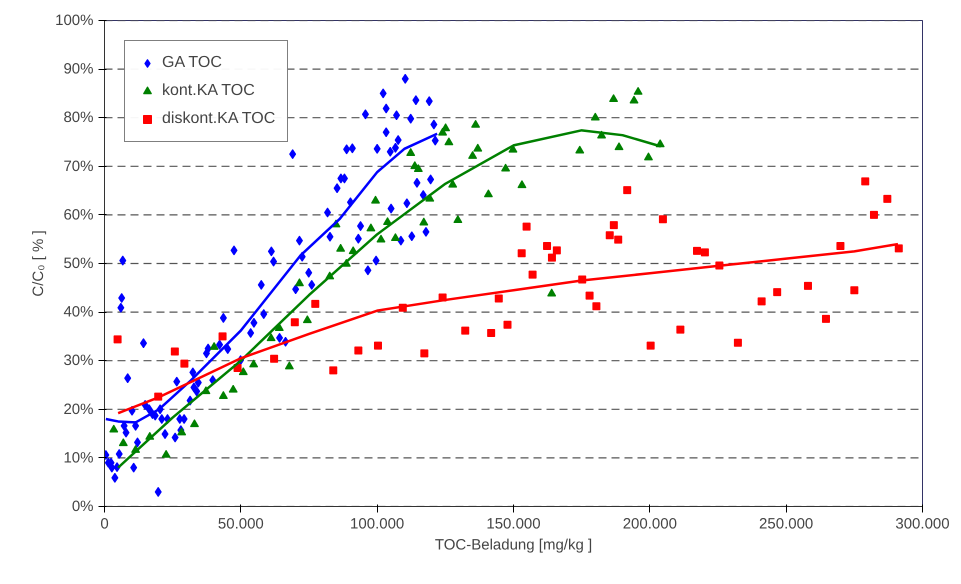 This screenshot has height=584, width=961. Describe the element at coordinates (78, 409) in the screenshot. I see `y-tick-label: 20%` at that location.